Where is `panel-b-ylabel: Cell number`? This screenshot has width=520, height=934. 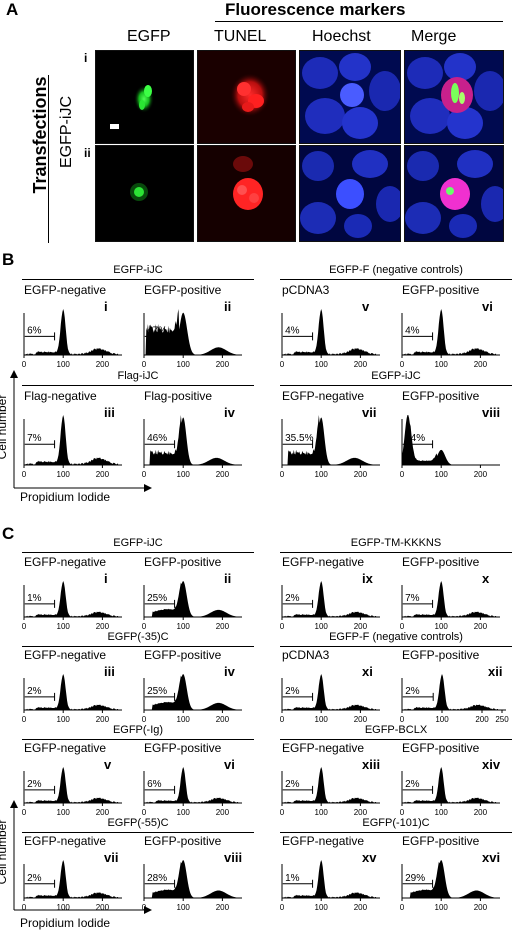
panel-b-ylabel: Cell number is located at coordinates (4, 427).